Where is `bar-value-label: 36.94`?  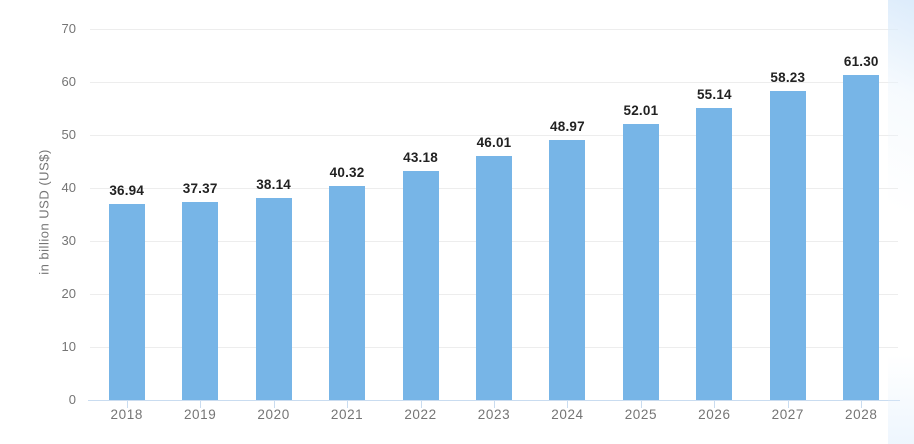 bar-value-label: 36.94 is located at coordinates (127, 191).